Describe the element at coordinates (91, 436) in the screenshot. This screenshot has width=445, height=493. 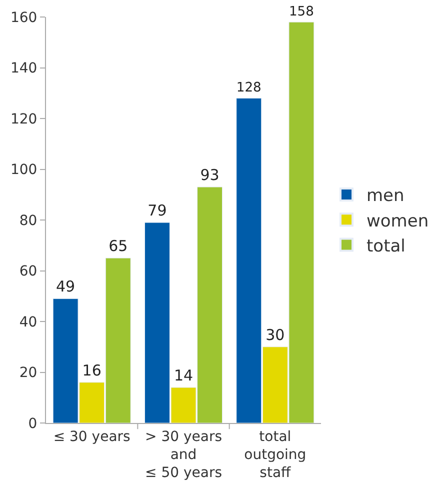
I see `x-tick-label: ≤ 30 years` at that location.